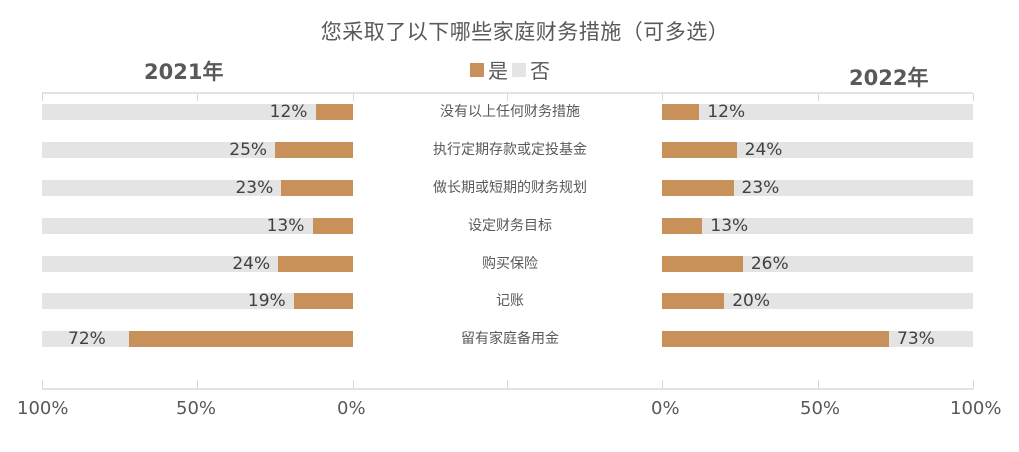 The image size is (1019, 452). I want to click on tick-label-left-50: 50%, so click(196, 408).